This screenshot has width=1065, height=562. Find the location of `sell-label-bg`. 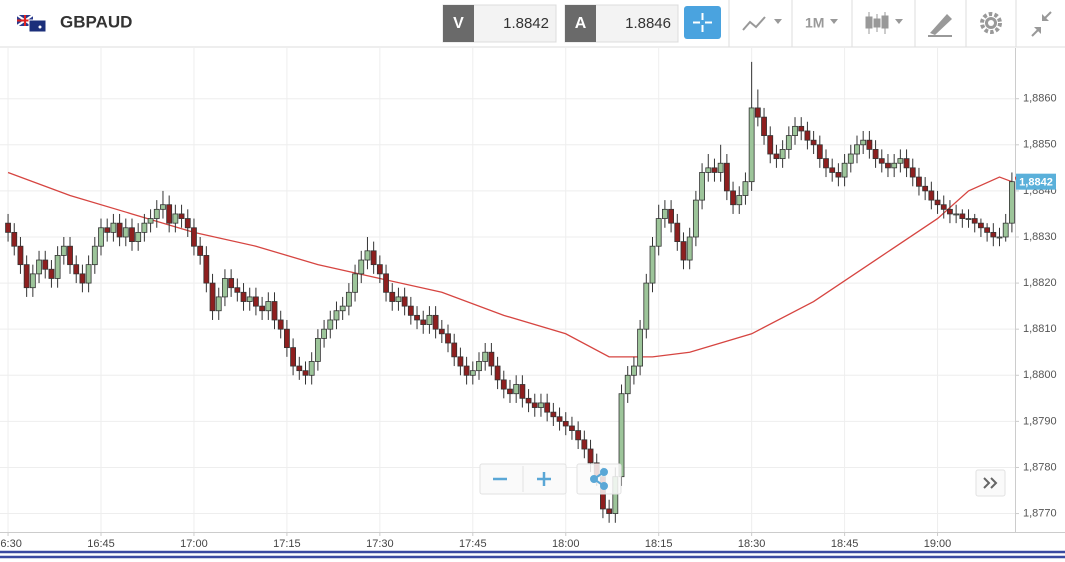

sell-label-bg is located at coordinates (458, 23).